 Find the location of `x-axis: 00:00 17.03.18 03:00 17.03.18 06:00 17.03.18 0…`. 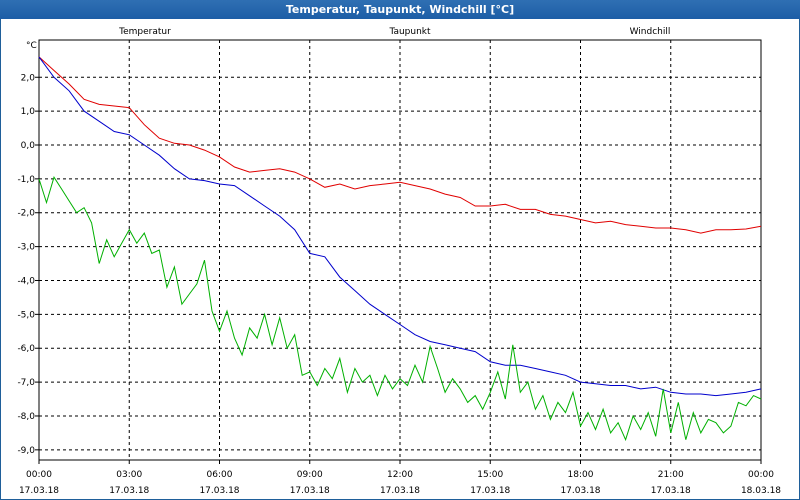

x-axis: 00:00 17.03.18 03:00 17.03.18 06:00 17.03.18 0… is located at coordinates (400, 478).